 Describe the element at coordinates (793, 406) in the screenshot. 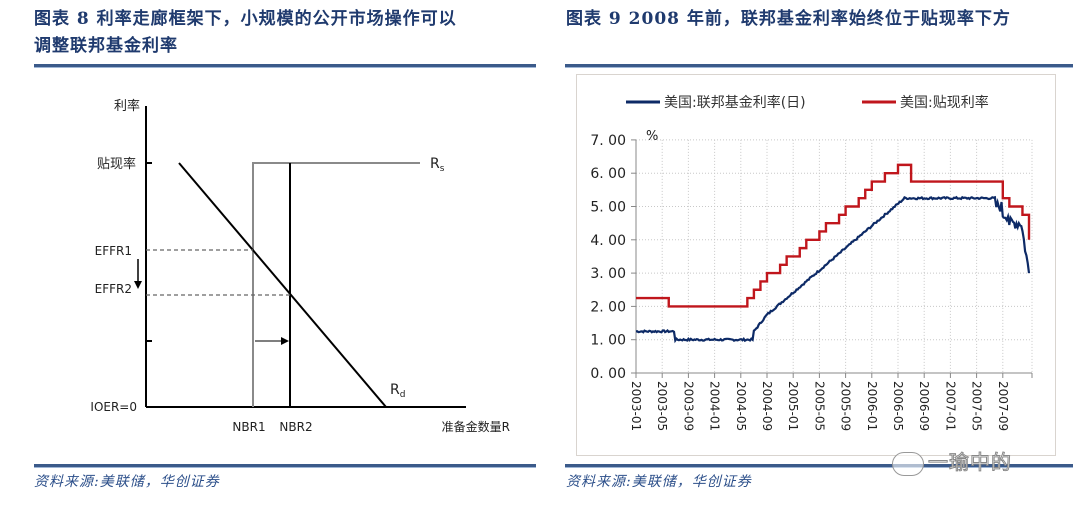

I see `svg-text: 2005-01` at that location.